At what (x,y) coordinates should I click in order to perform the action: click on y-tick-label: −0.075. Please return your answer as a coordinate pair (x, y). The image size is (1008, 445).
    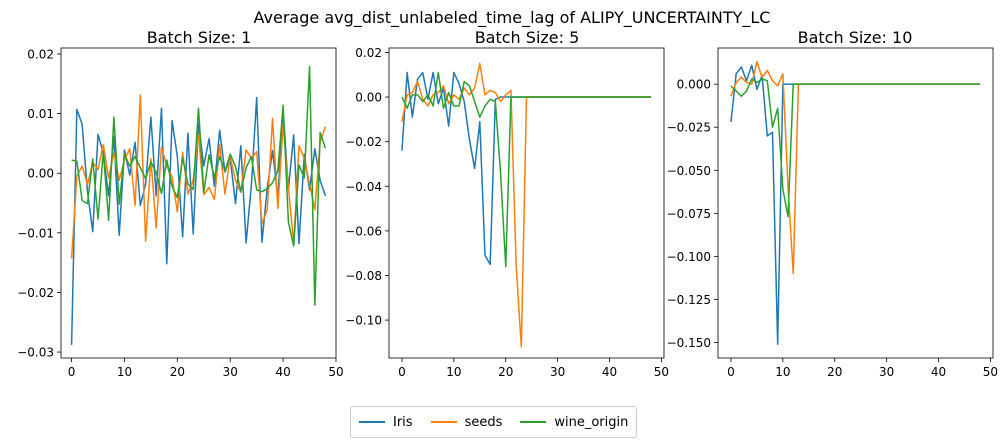
    Looking at the image, I should click on (689, 214).